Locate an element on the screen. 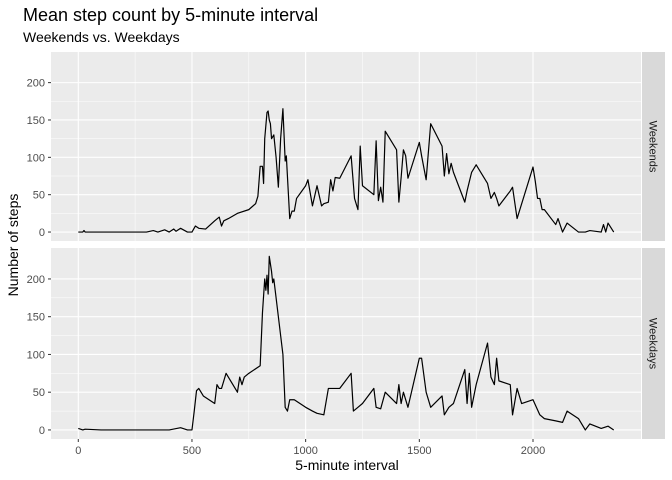  x-tick-label: 500 is located at coordinates (192, 451).